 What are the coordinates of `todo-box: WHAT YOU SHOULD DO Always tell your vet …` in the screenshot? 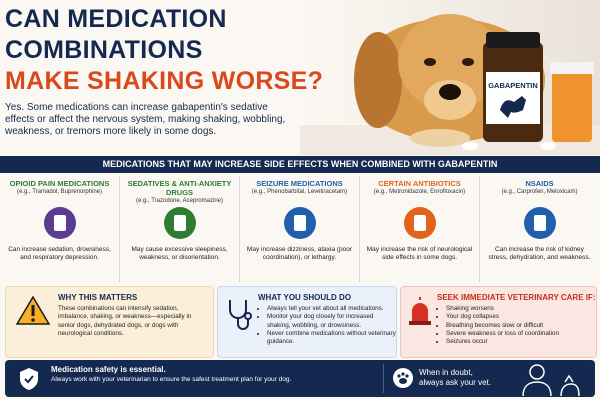 It's located at (307, 322).